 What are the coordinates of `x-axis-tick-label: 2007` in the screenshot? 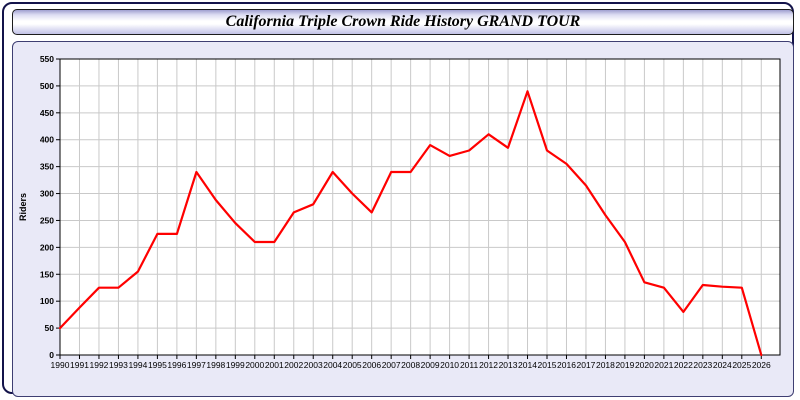 It's located at (391, 365).